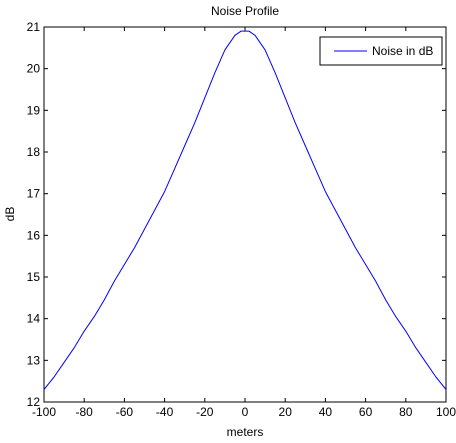 Image resolution: width=456 pixels, height=443 pixels. Describe the element at coordinates (34, 235) in the screenshot. I see `y-tick-label: 16` at that location.